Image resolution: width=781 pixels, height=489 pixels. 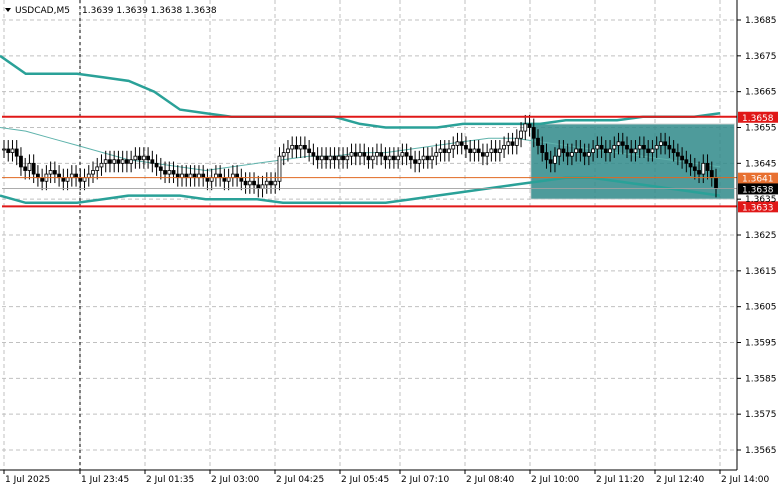 I want to click on time-tick-label: 2 Jul 08:40, so click(x=490, y=480).